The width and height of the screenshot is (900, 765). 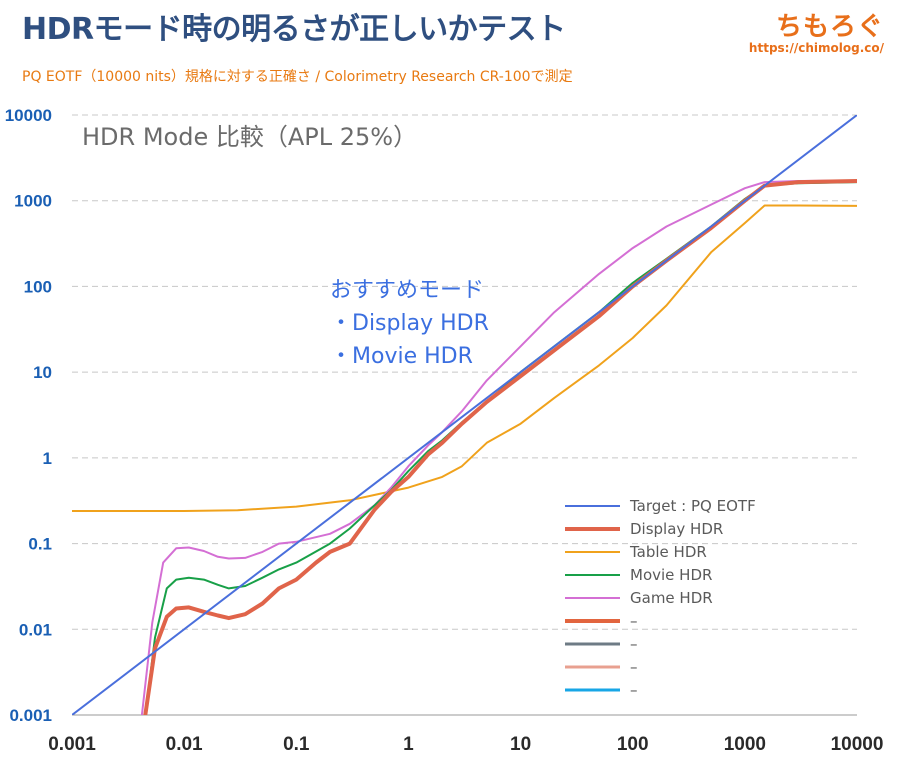 What do you see at coordinates (671, 598) in the screenshot?
I see `legend-label: Game HDR` at bounding box center [671, 598].